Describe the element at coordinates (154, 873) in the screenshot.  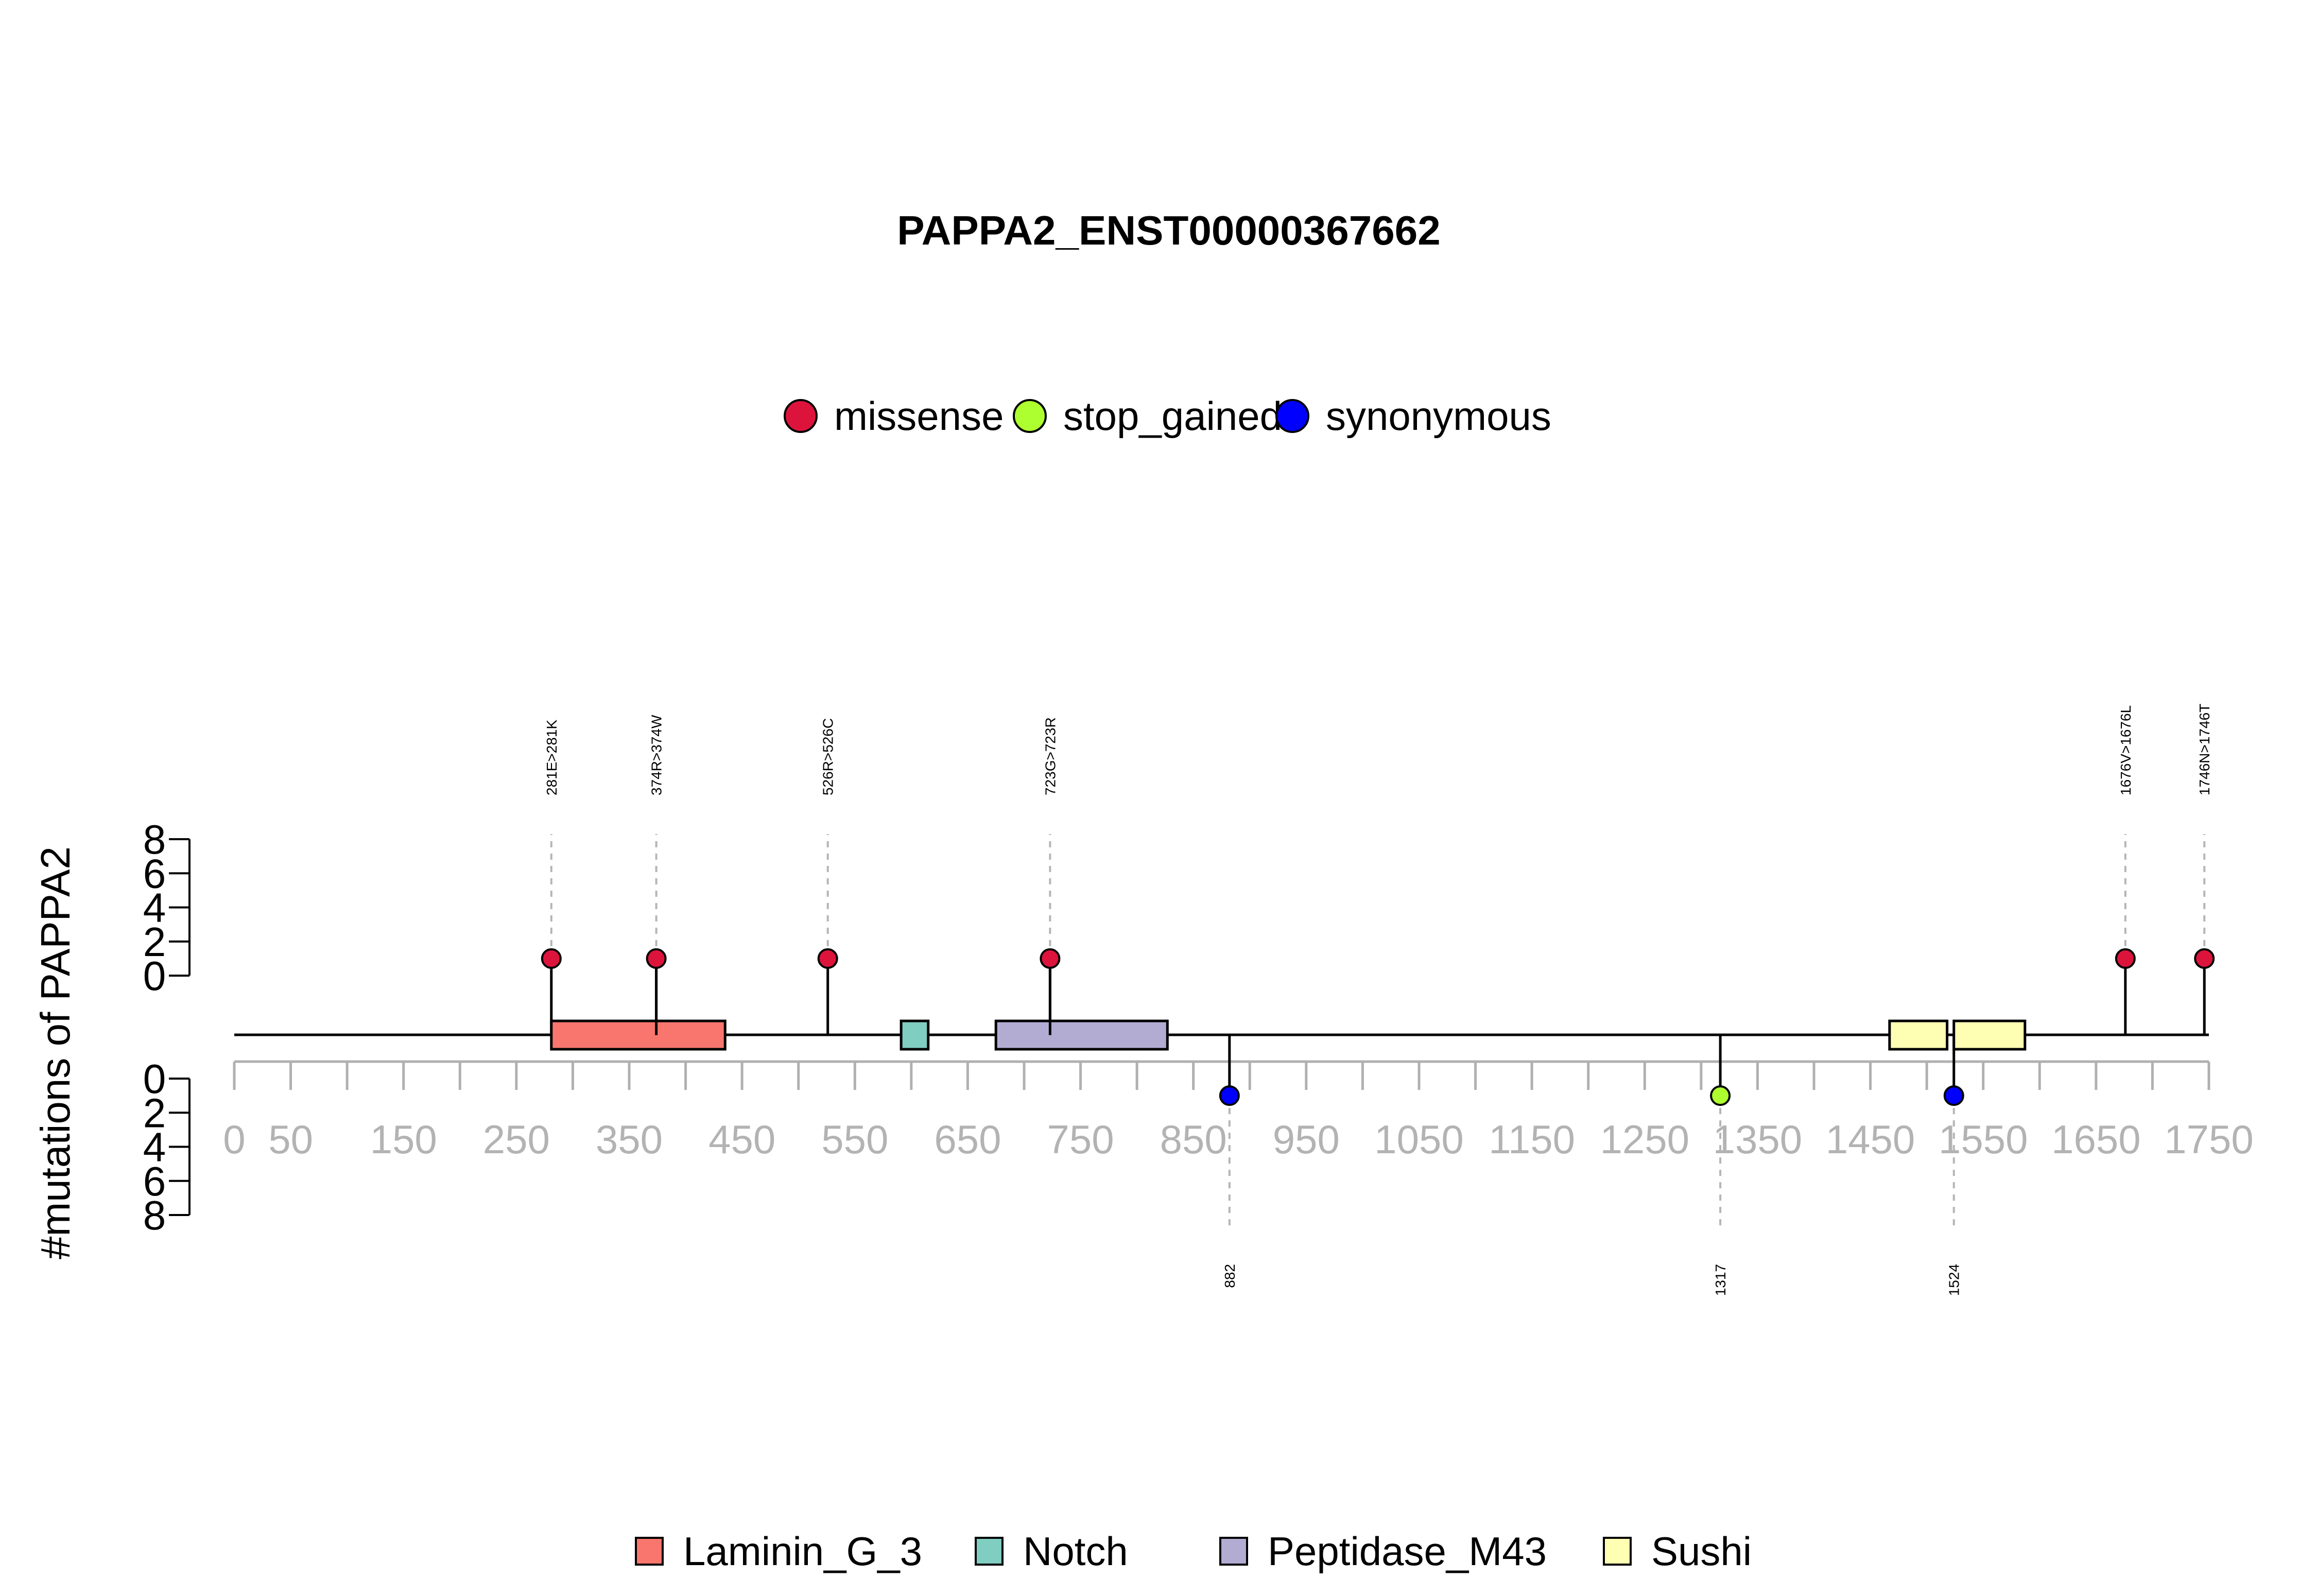
I see `y-tick-label-upper: 6` at that location.